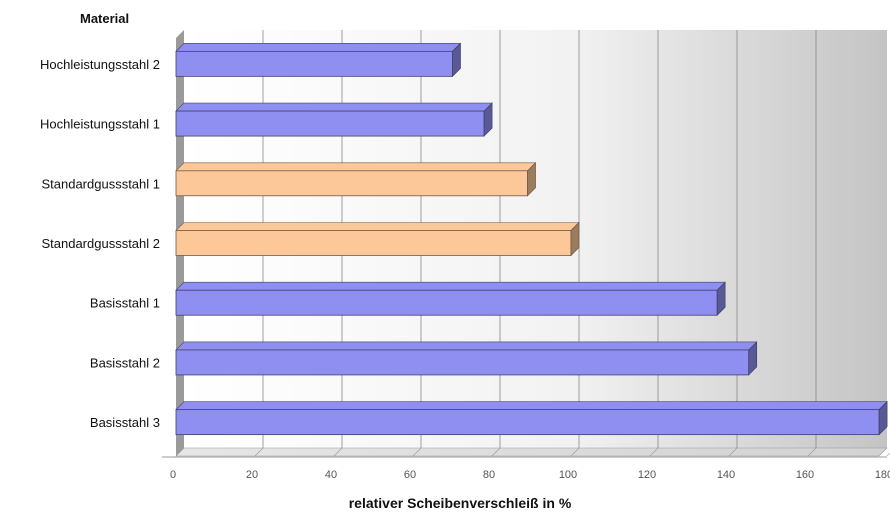  I want to click on x-axis-title: relativer Scheibenverschleiß in %, so click(460, 503).